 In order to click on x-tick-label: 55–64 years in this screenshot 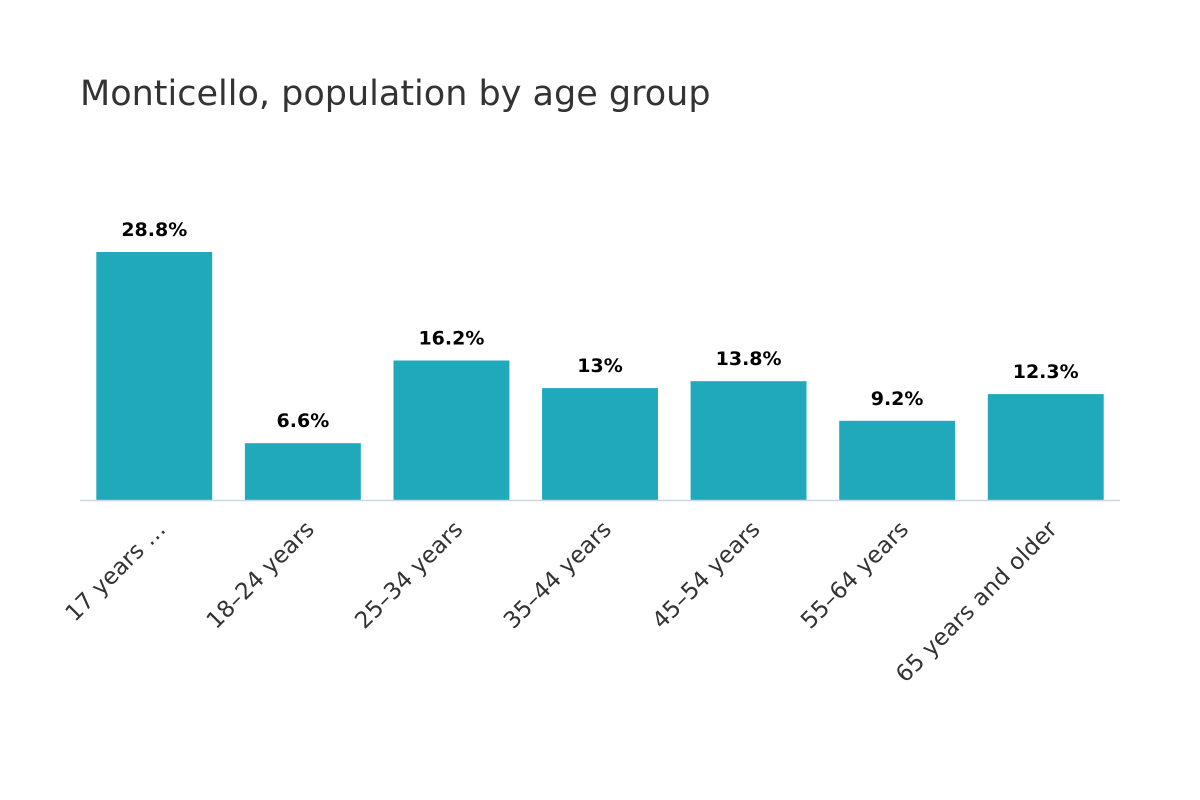, I will do `click(855, 575)`.